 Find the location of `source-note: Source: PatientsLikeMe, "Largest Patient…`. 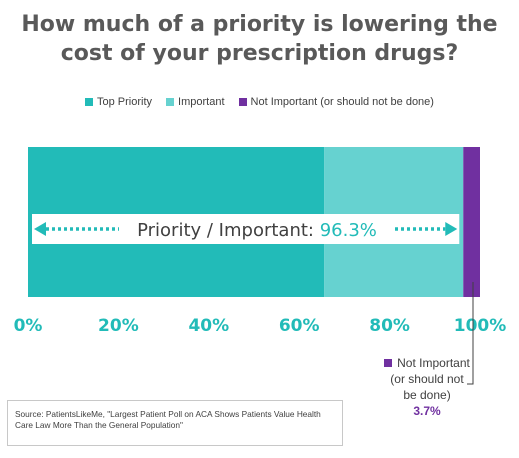

source-note: Source: PatientsLikeMe, "Largest Patient… is located at coordinates (175, 423).